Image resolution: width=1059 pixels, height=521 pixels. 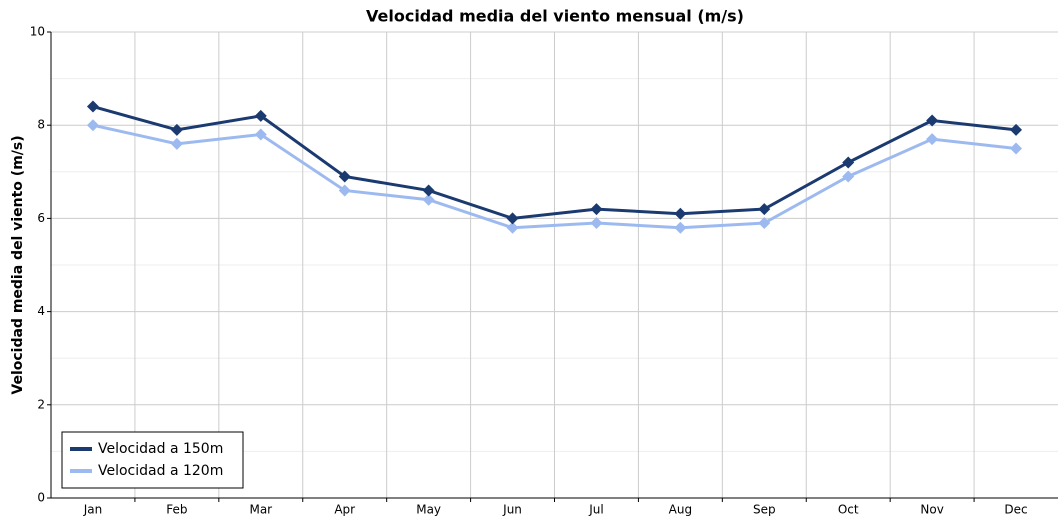 What do you see at coordinates (41, 311) in the screenshot?
I see `y-tick-label: 4` at bounding box center [41, 311].